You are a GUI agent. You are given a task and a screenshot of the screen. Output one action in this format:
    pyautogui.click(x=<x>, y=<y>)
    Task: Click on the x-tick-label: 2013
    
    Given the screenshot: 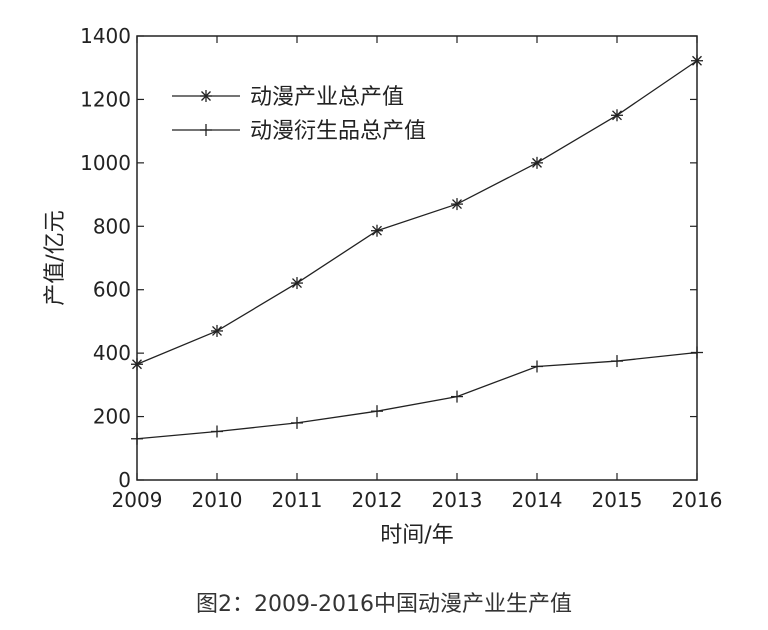 What is the action you would take?
    pyautogui.click(x=457, y=500)
    